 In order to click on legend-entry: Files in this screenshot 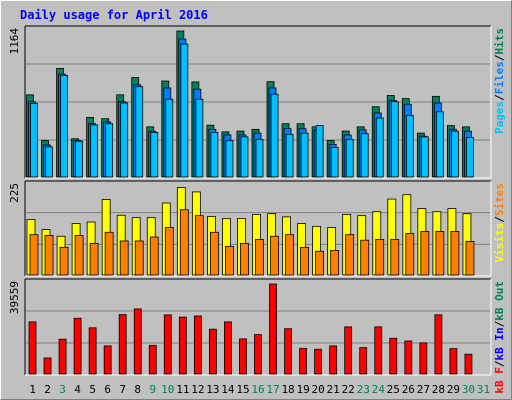, I will do `click(499, 77)`.